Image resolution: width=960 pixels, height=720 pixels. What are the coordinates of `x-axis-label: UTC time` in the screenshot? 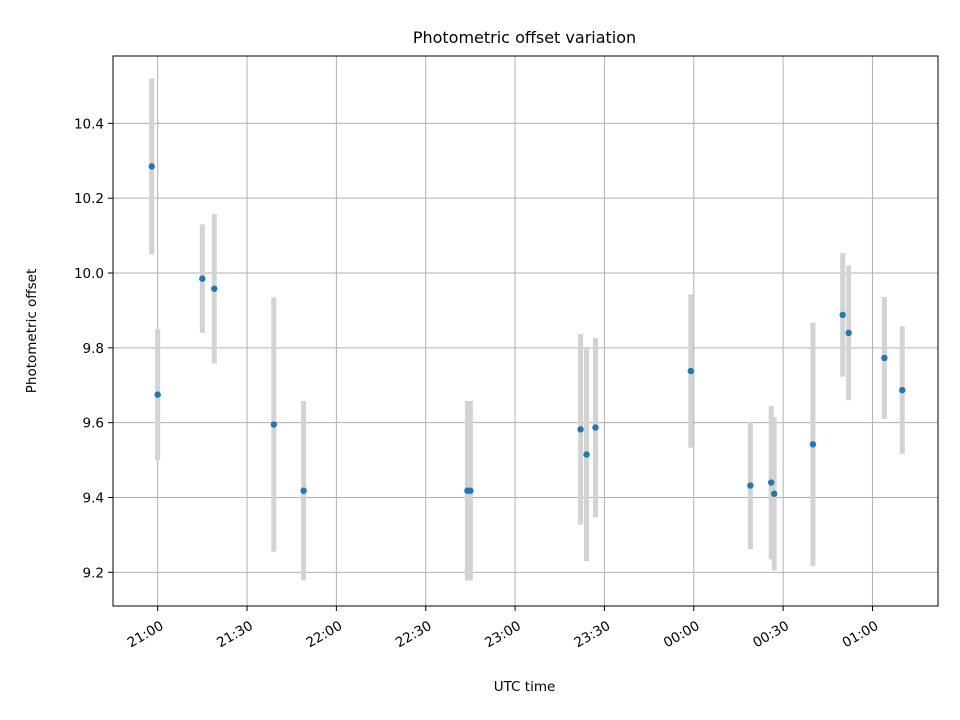 It's located at (525, 687).